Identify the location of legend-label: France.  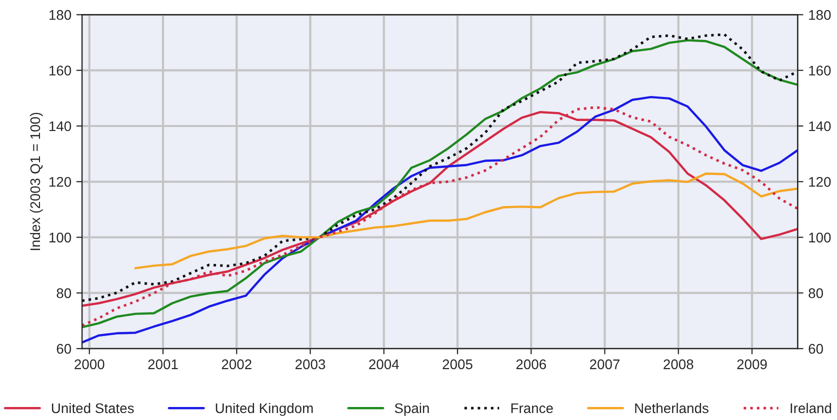
(532, 408).